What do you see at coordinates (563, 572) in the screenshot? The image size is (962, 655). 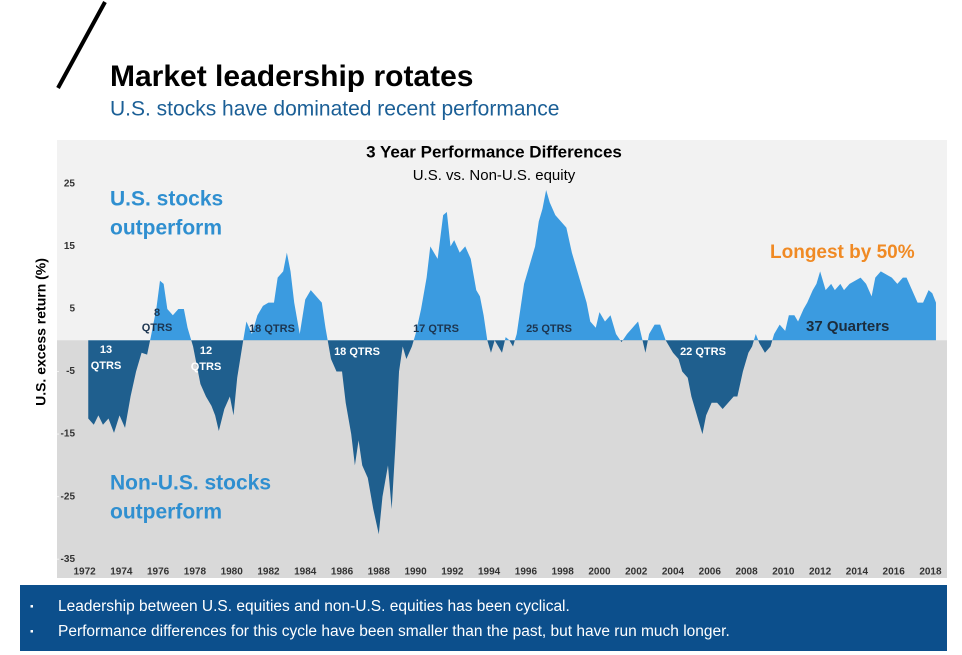 I see `x-tick-label: 1998` at bounding box center [563, 572].